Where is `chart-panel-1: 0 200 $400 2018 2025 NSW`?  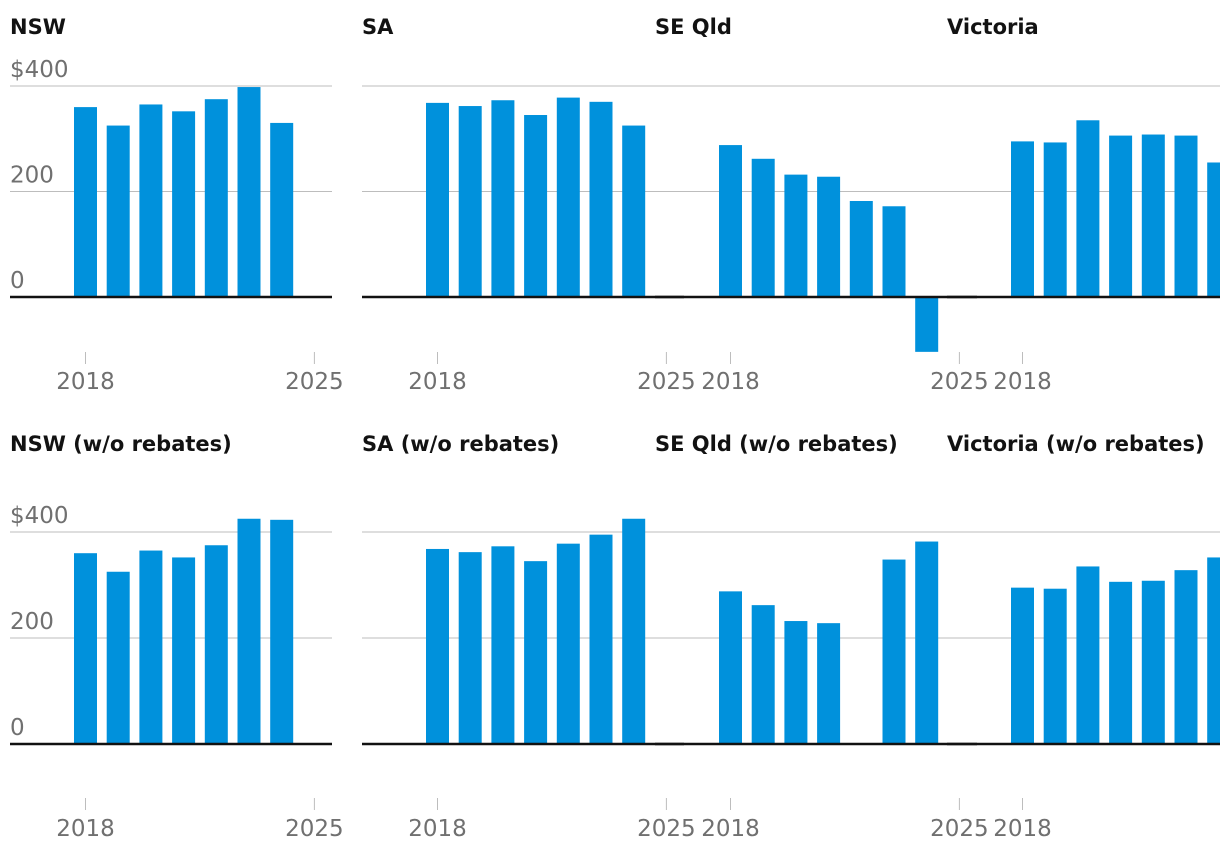
chart-panel-1: 0 200 $400 2018 2025 NSW is located at coordinates (177, 205).